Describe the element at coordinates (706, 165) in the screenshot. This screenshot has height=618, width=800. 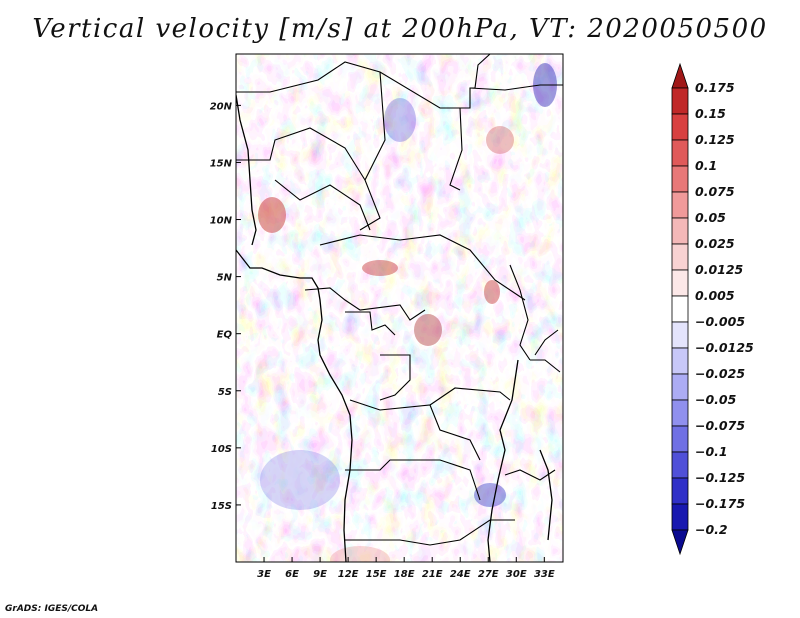
I see `colorbar-level-label: 0.1` at that location.